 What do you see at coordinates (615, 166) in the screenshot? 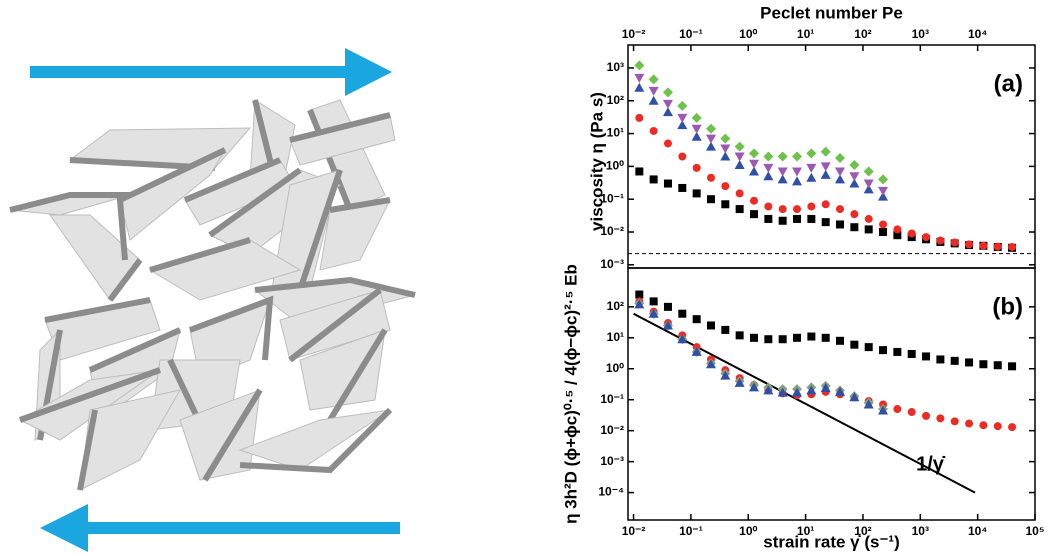
I see `y-tick-label: 10⁰` at bounding box center [615, 166].